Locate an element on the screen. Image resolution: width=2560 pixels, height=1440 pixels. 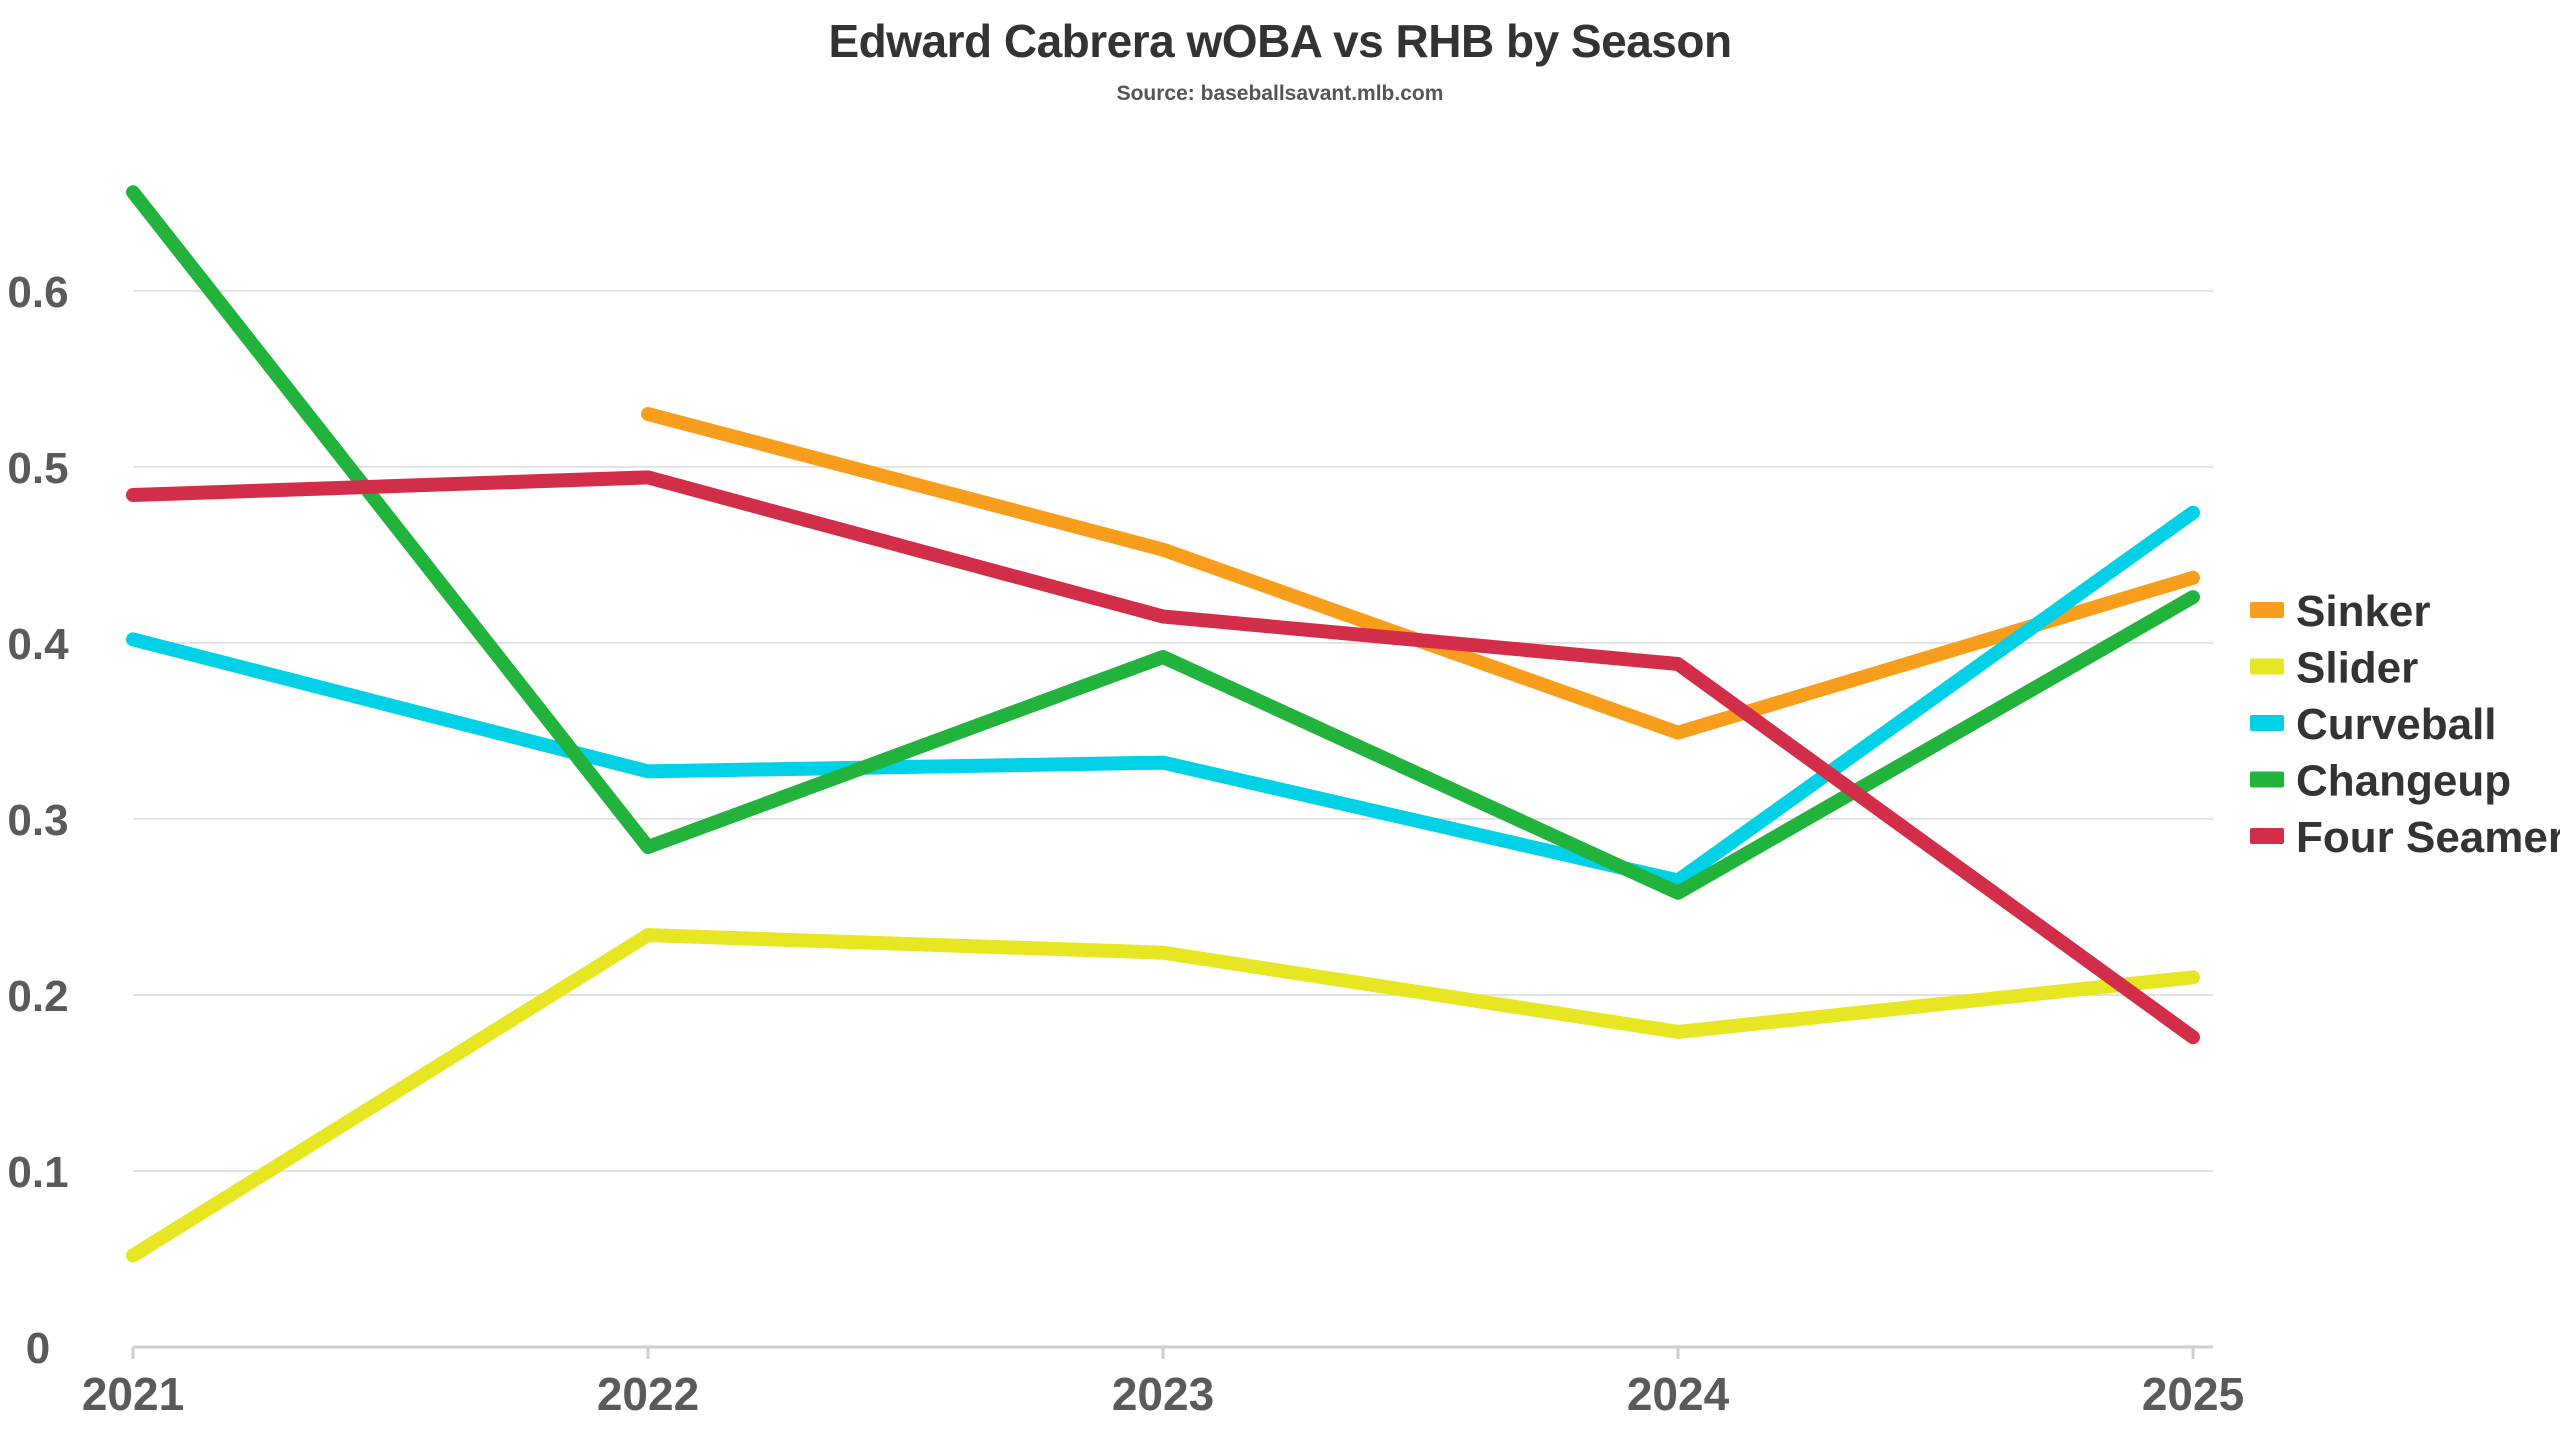
legend-label: Four Seamer is located at coordinates (2428, 837).